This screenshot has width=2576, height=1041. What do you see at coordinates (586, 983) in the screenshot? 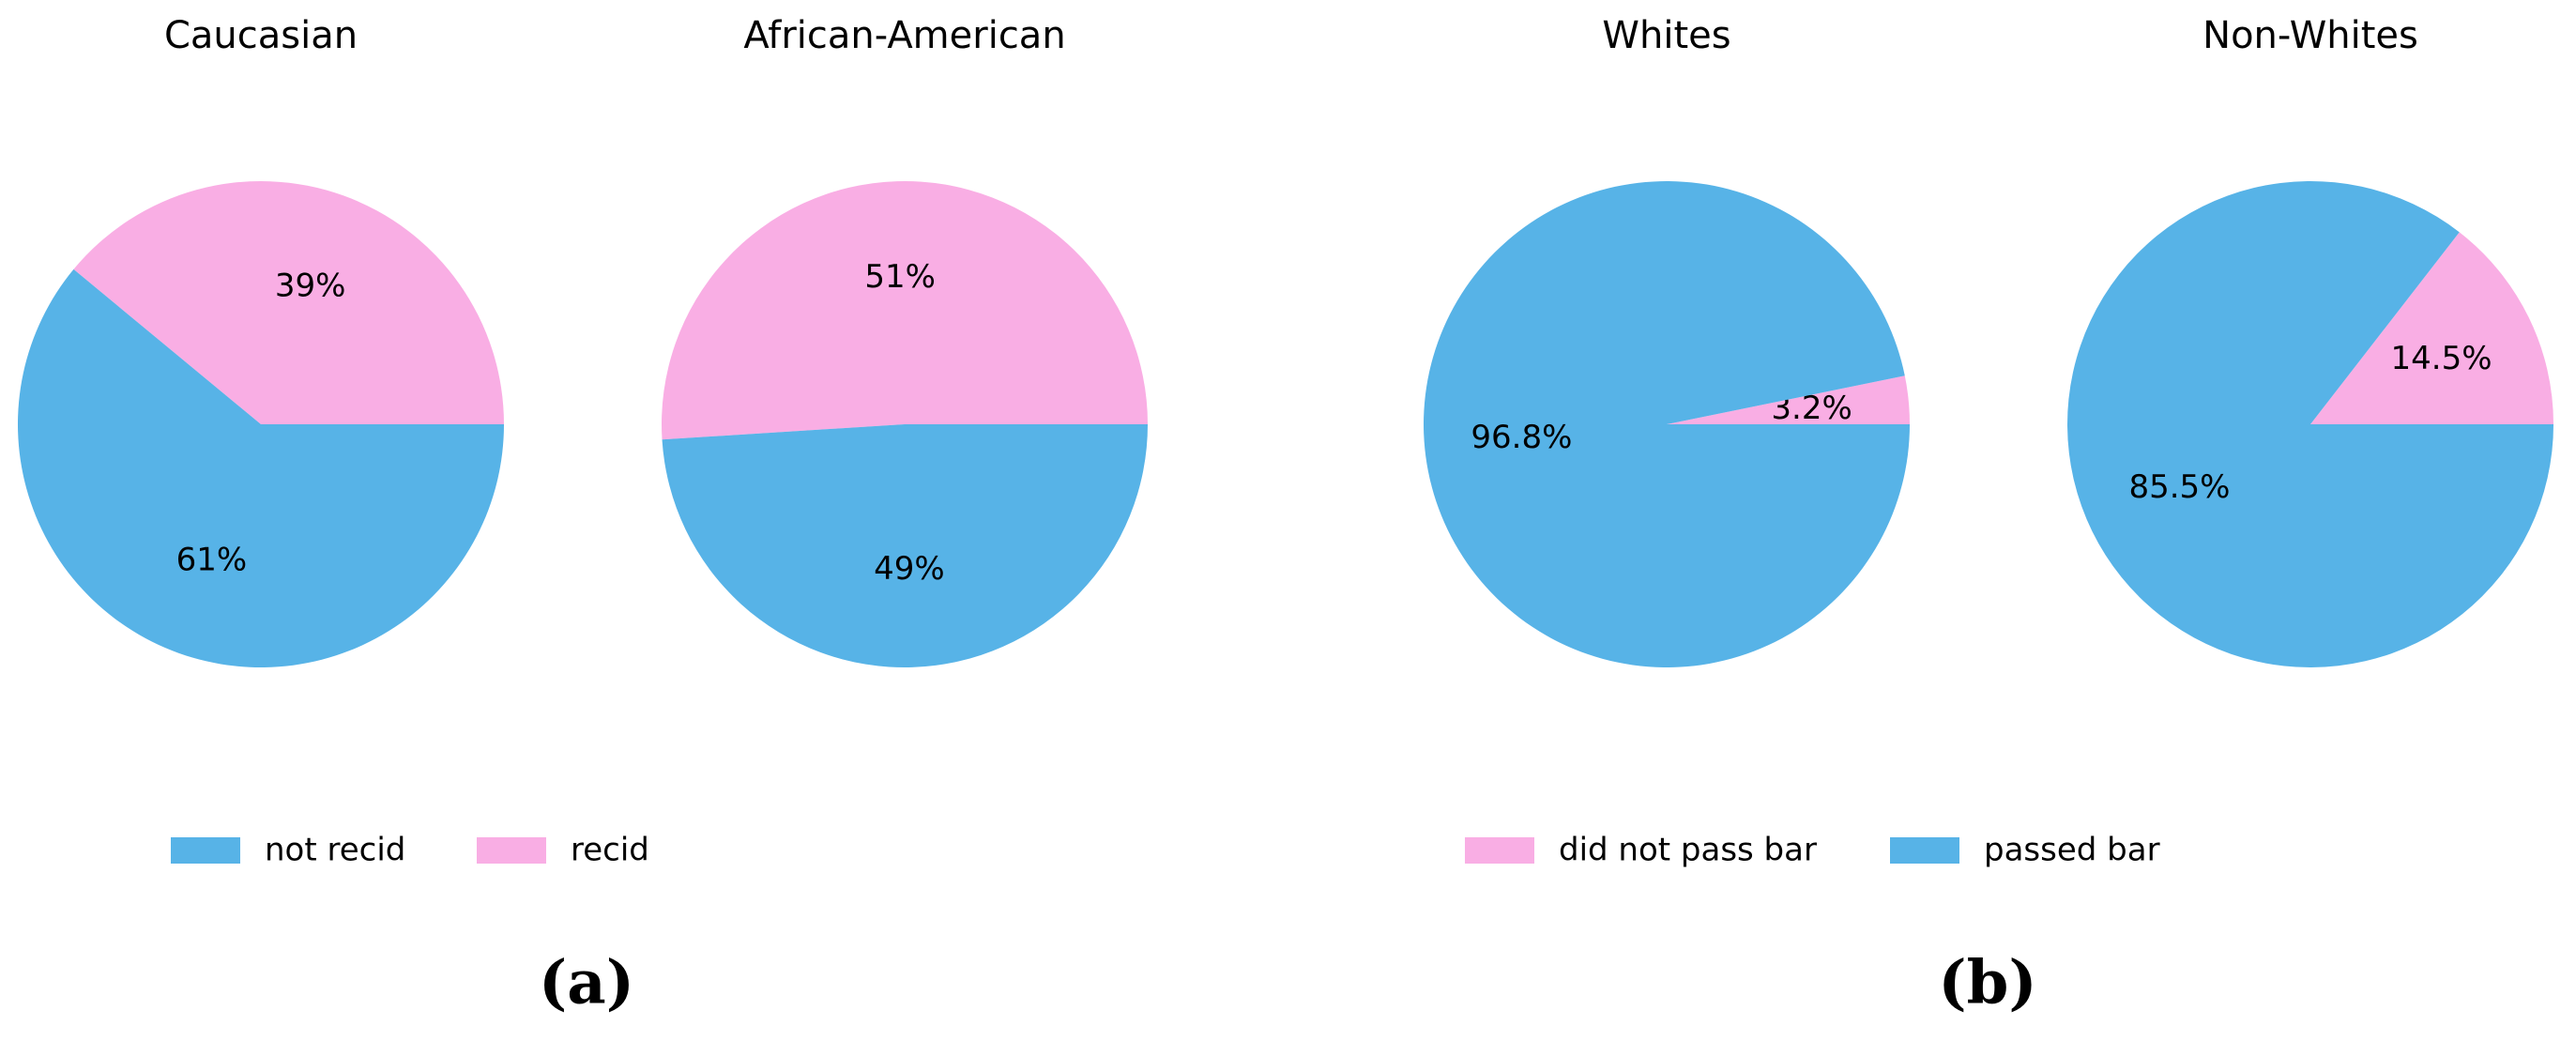
I see `panel-label: (a)` at bounding box center [586, 983].